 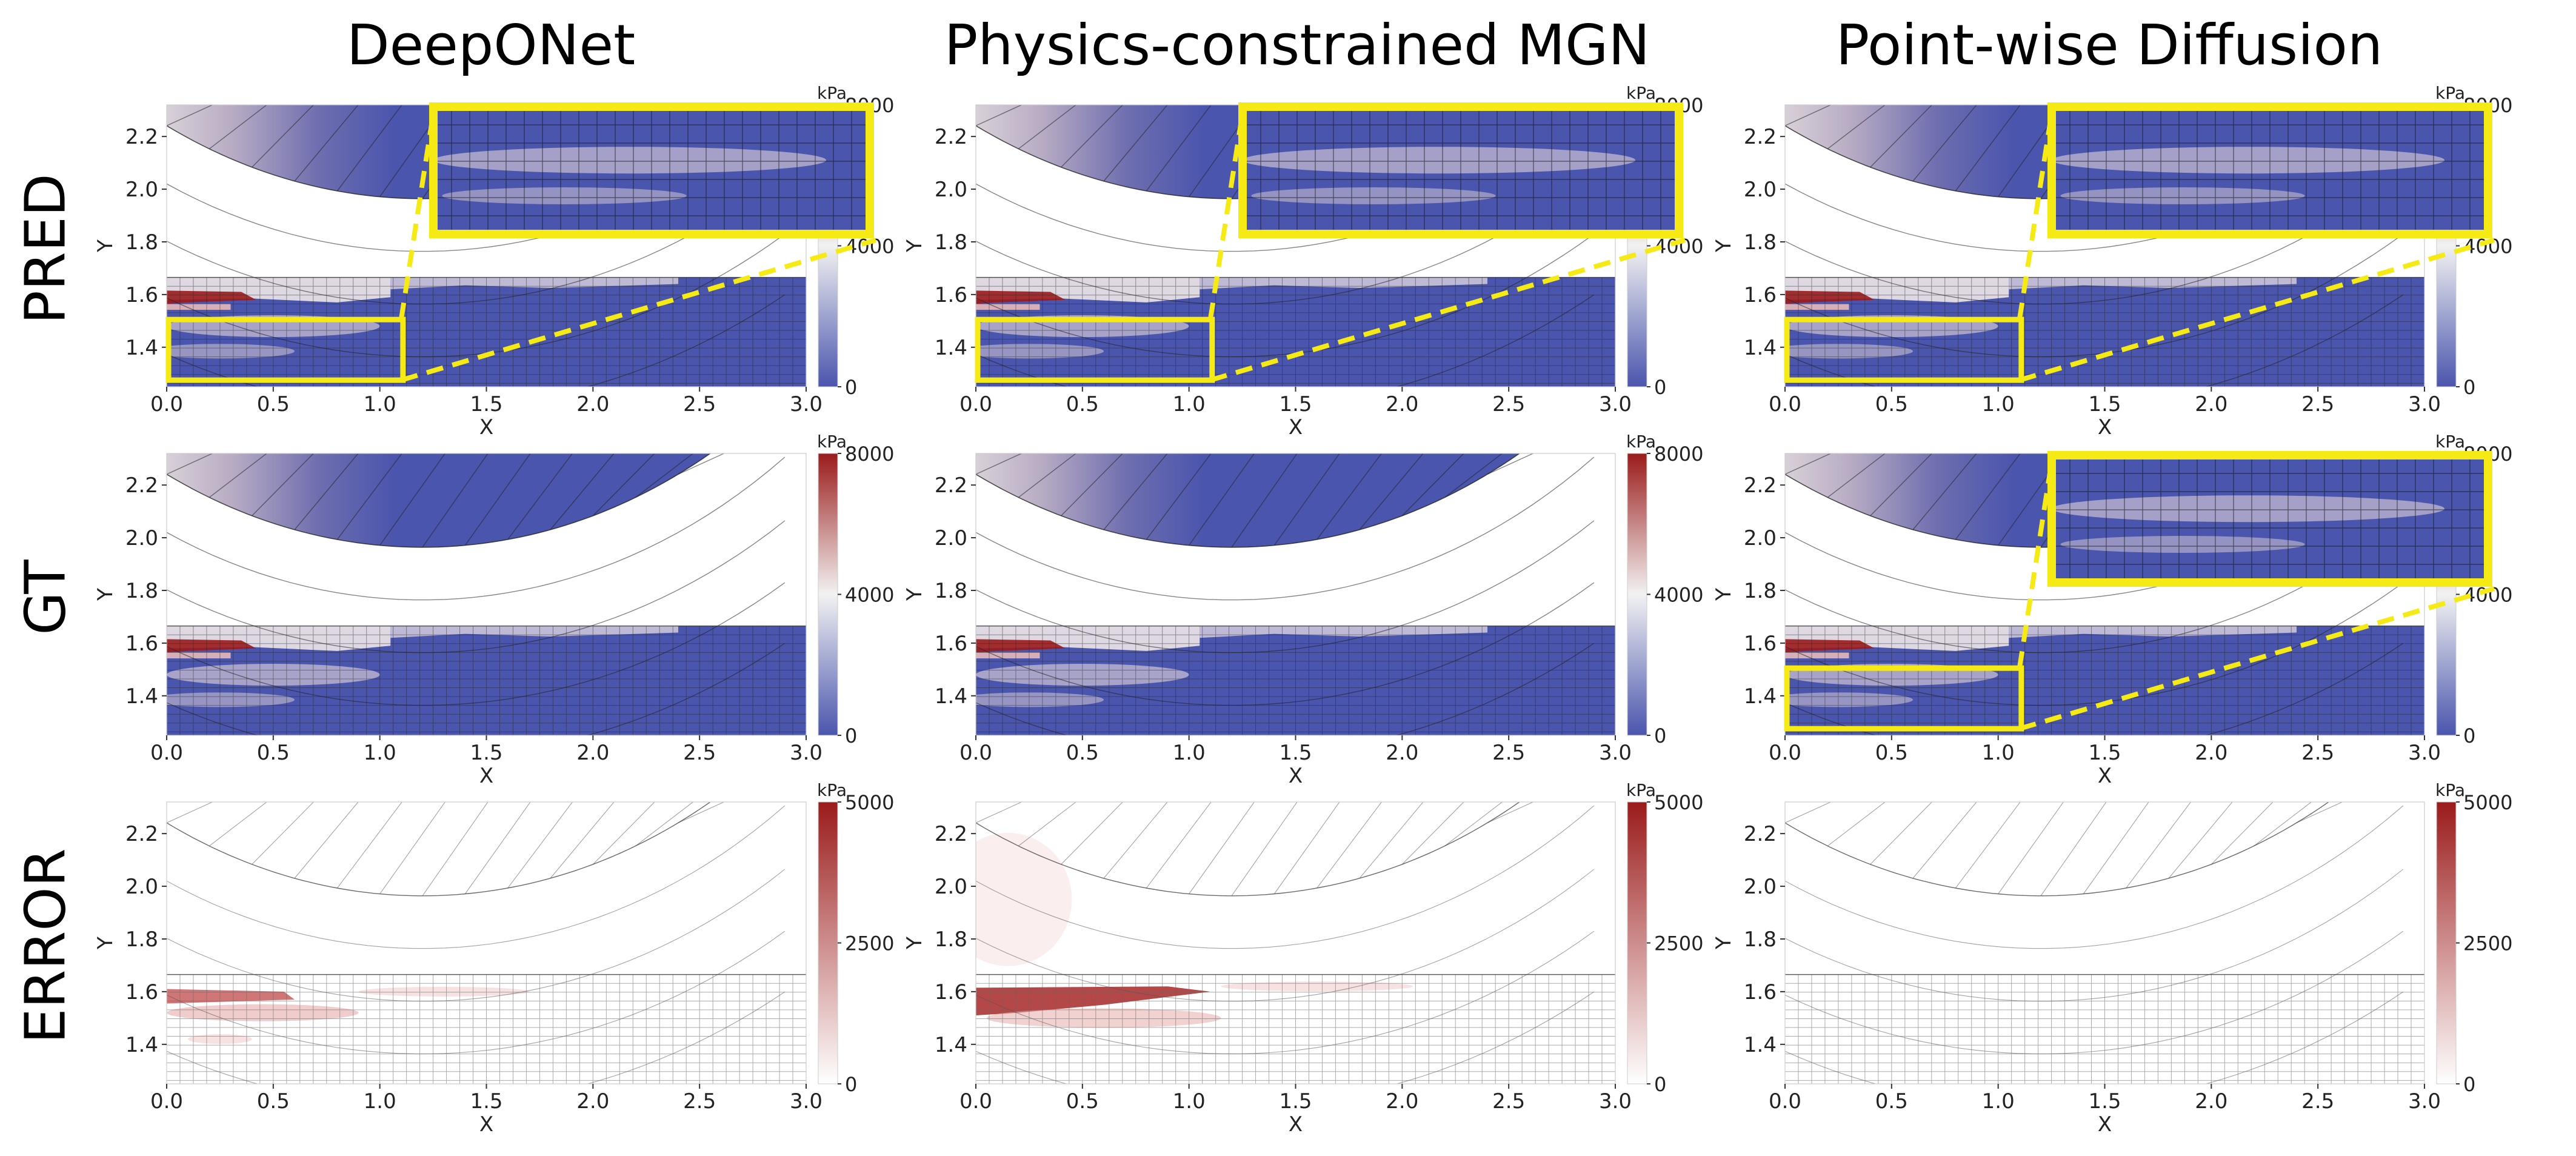 I want to click on row-label-error: ERROR, so click(x=46, y=946).